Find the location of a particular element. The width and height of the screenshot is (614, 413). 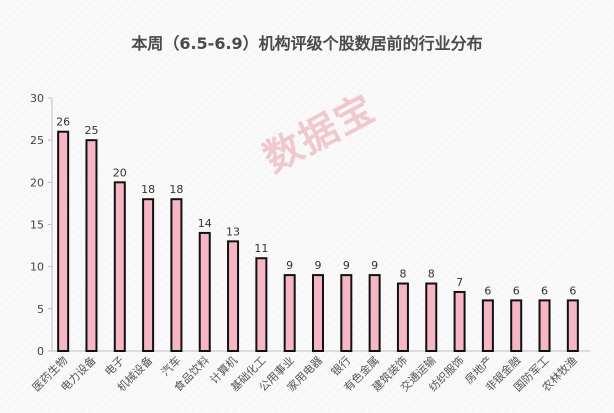

bar-value-label: 7 is located at coordinates (459, 282).